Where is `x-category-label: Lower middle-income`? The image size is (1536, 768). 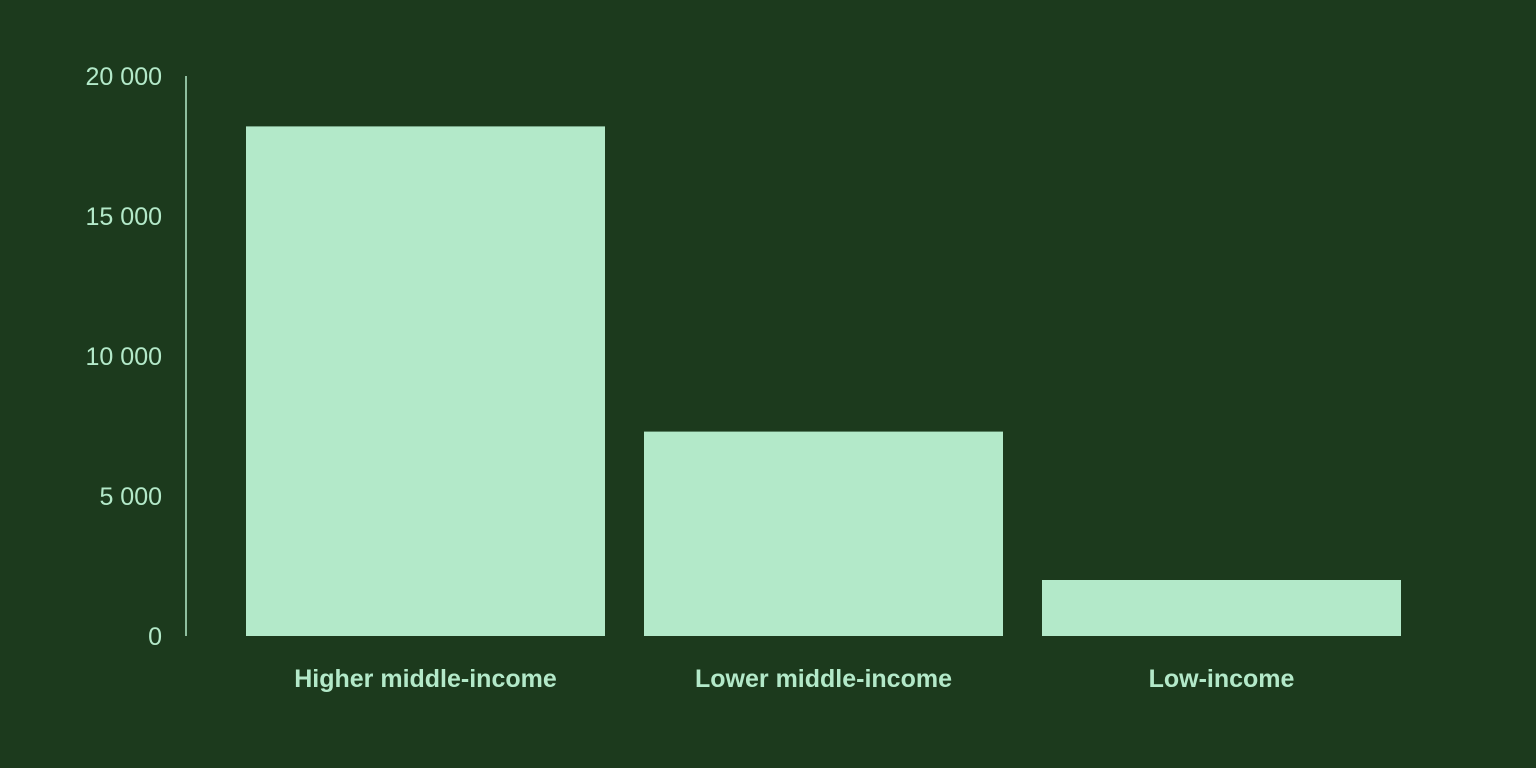
x-category-label: Lower middle-income is located at coordinates (823, 679).